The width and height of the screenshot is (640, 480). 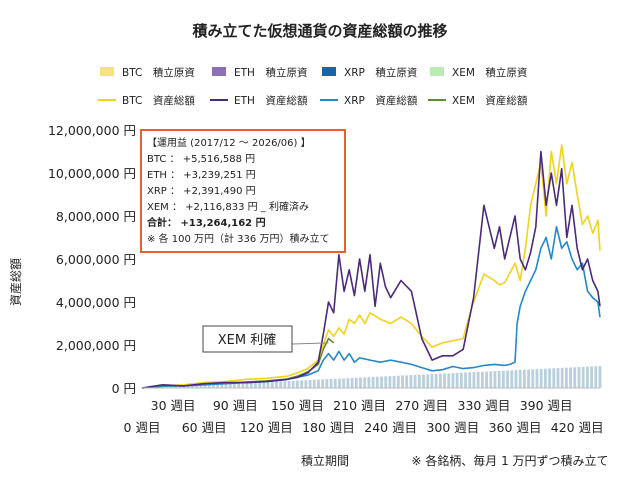 What do you see at coordinates (489, 72) in the screenshot?
I see `legend-label-3: XEM 積立原資` at bounding box center [489, 72].